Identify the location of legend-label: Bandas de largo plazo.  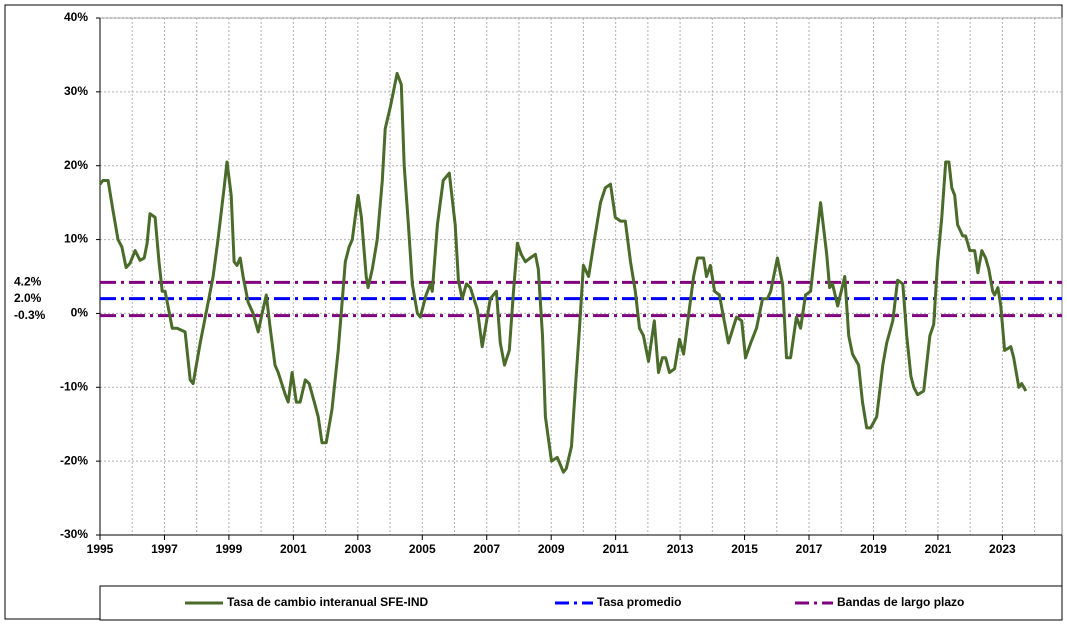
(900, 602).